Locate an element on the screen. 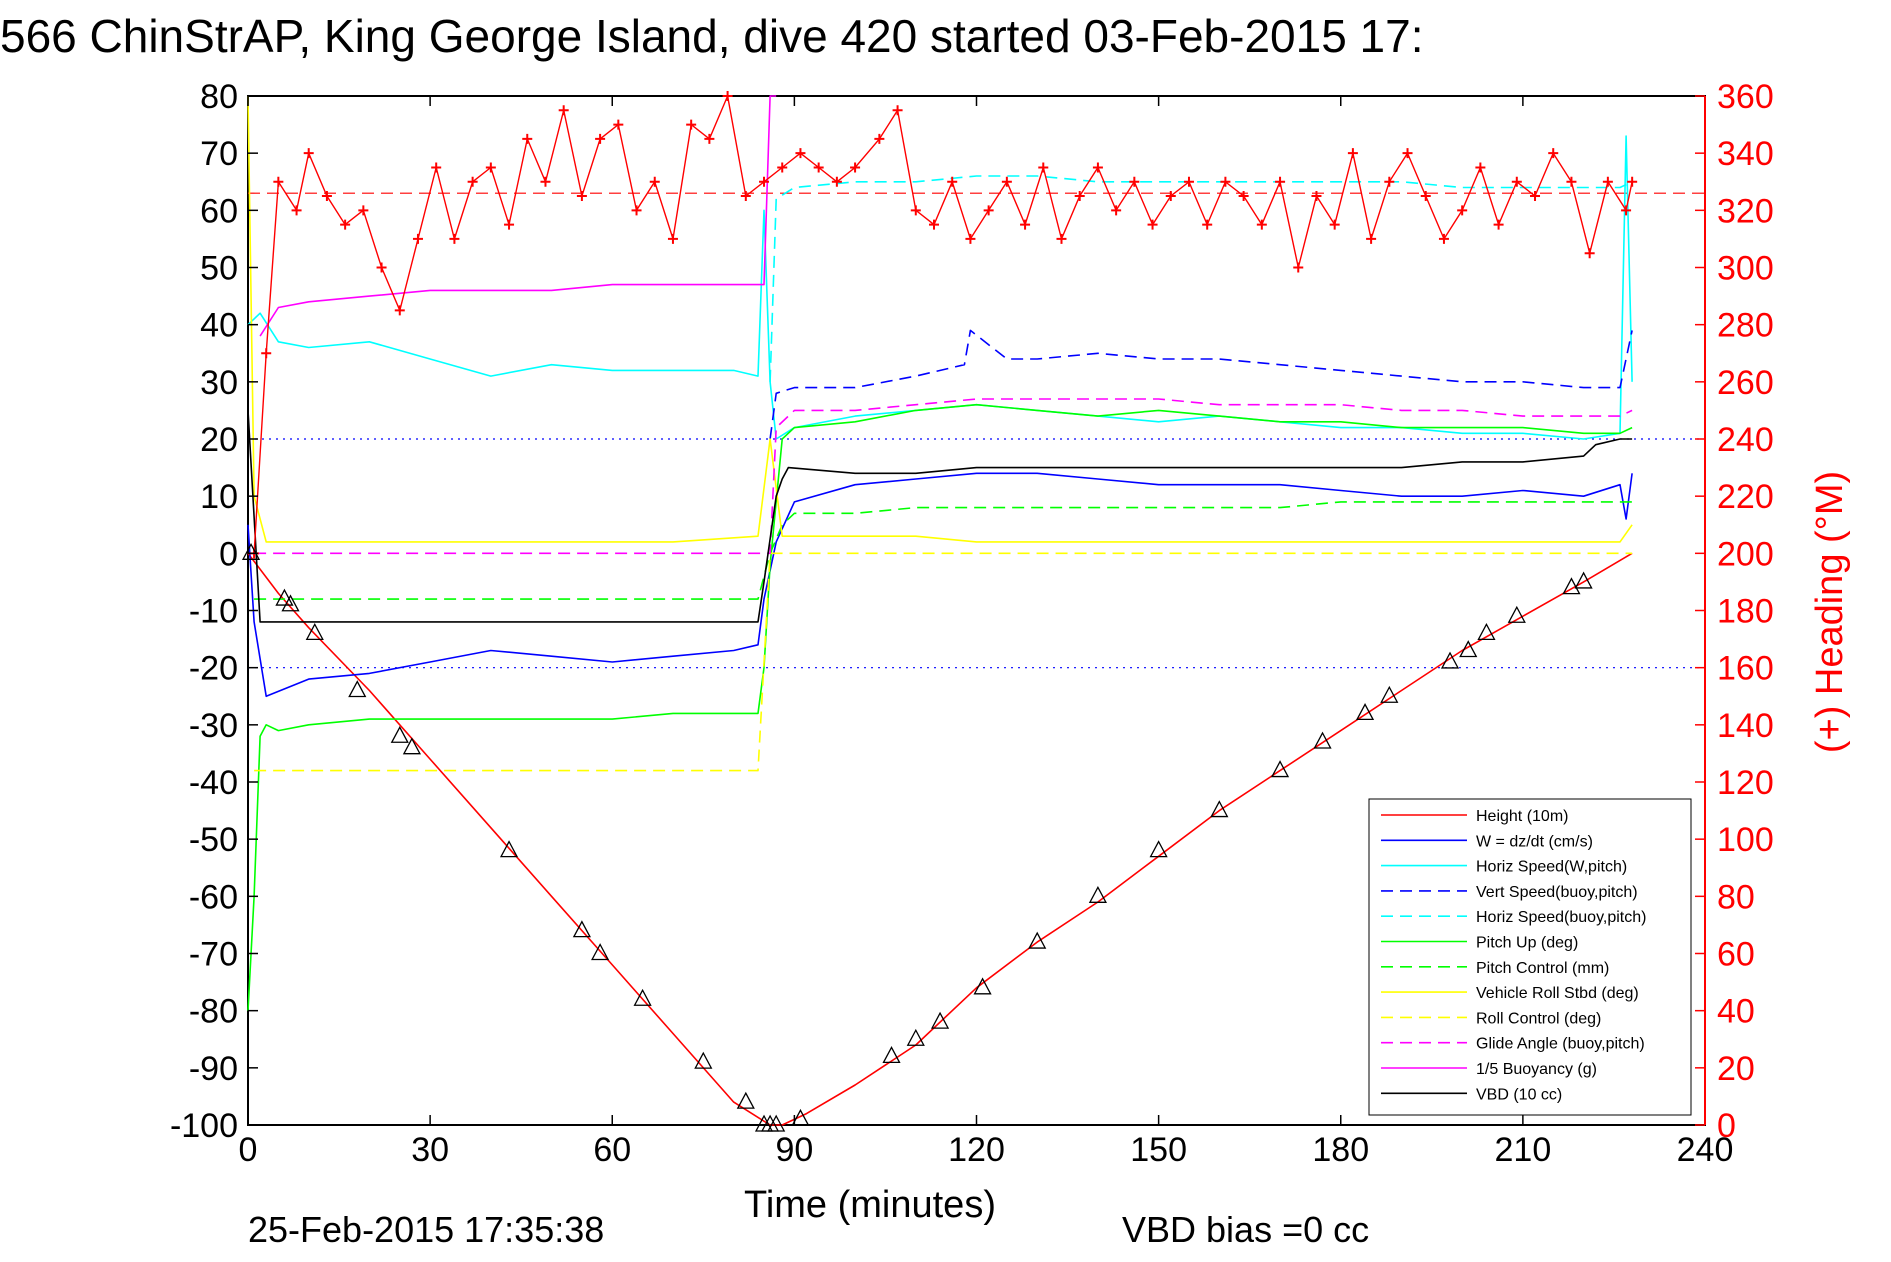  y2-tick-label: 340 is located at coordinates (1745, 154).